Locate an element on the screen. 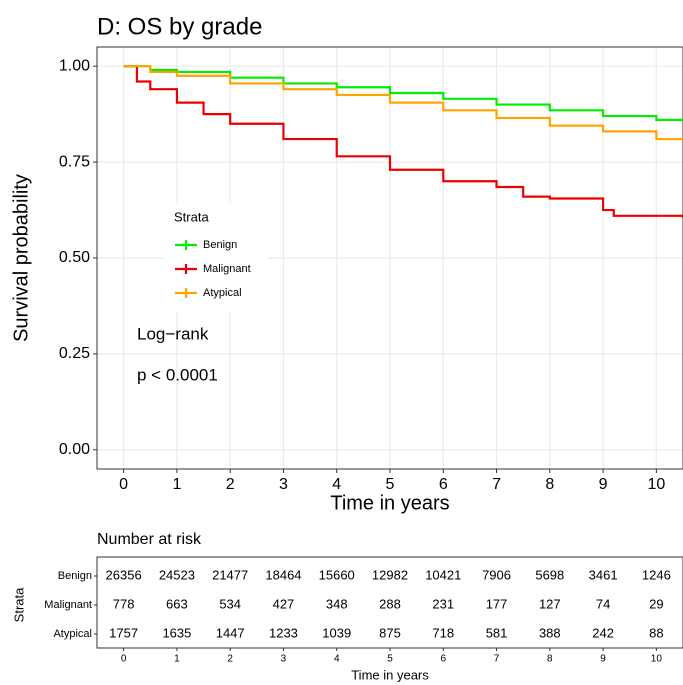  y-tick-label: 1.00 is located at coordinates (74, 65).